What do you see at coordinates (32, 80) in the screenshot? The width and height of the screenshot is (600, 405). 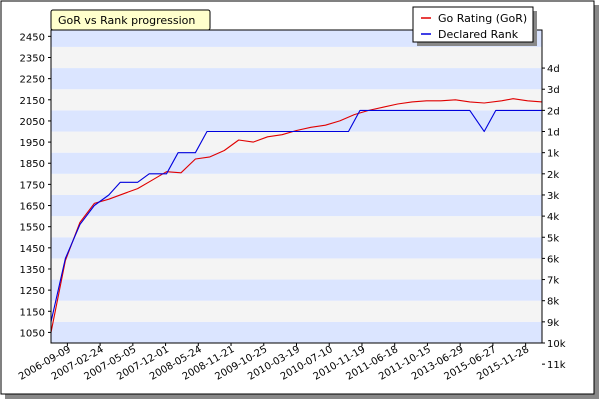 I see `left-tick-label: 2250` at bounding box center [32, 80].